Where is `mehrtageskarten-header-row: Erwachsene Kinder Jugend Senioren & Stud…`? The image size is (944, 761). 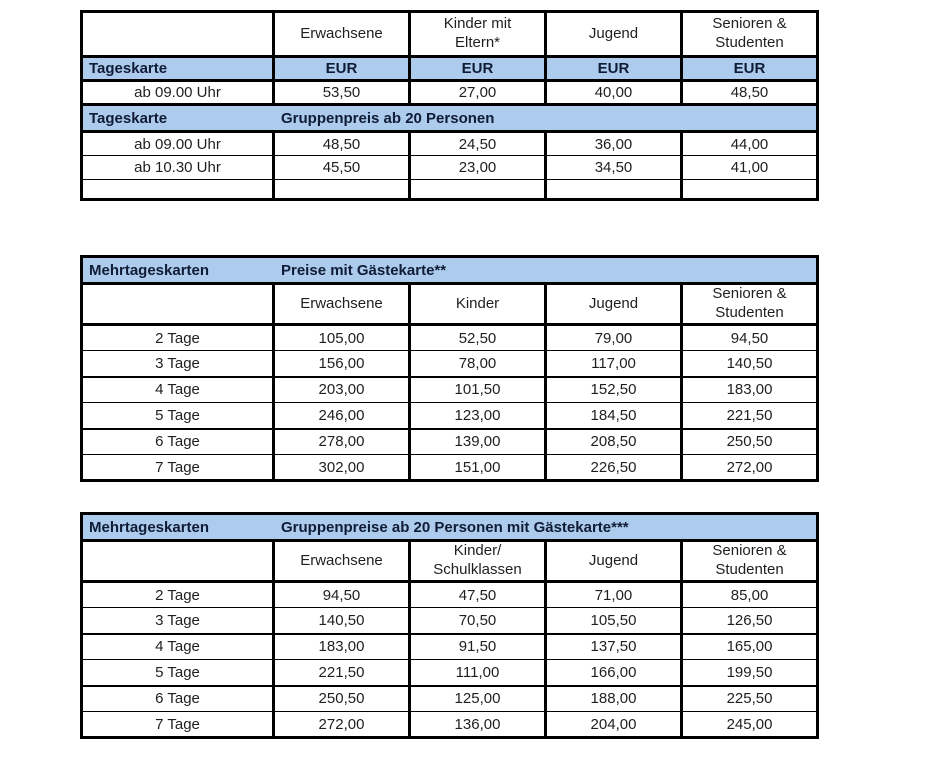
mehrtageskarten-header-row: Erwachsene Kinder Jugend Senioren & Stud… is located at coordinates (449, 304).